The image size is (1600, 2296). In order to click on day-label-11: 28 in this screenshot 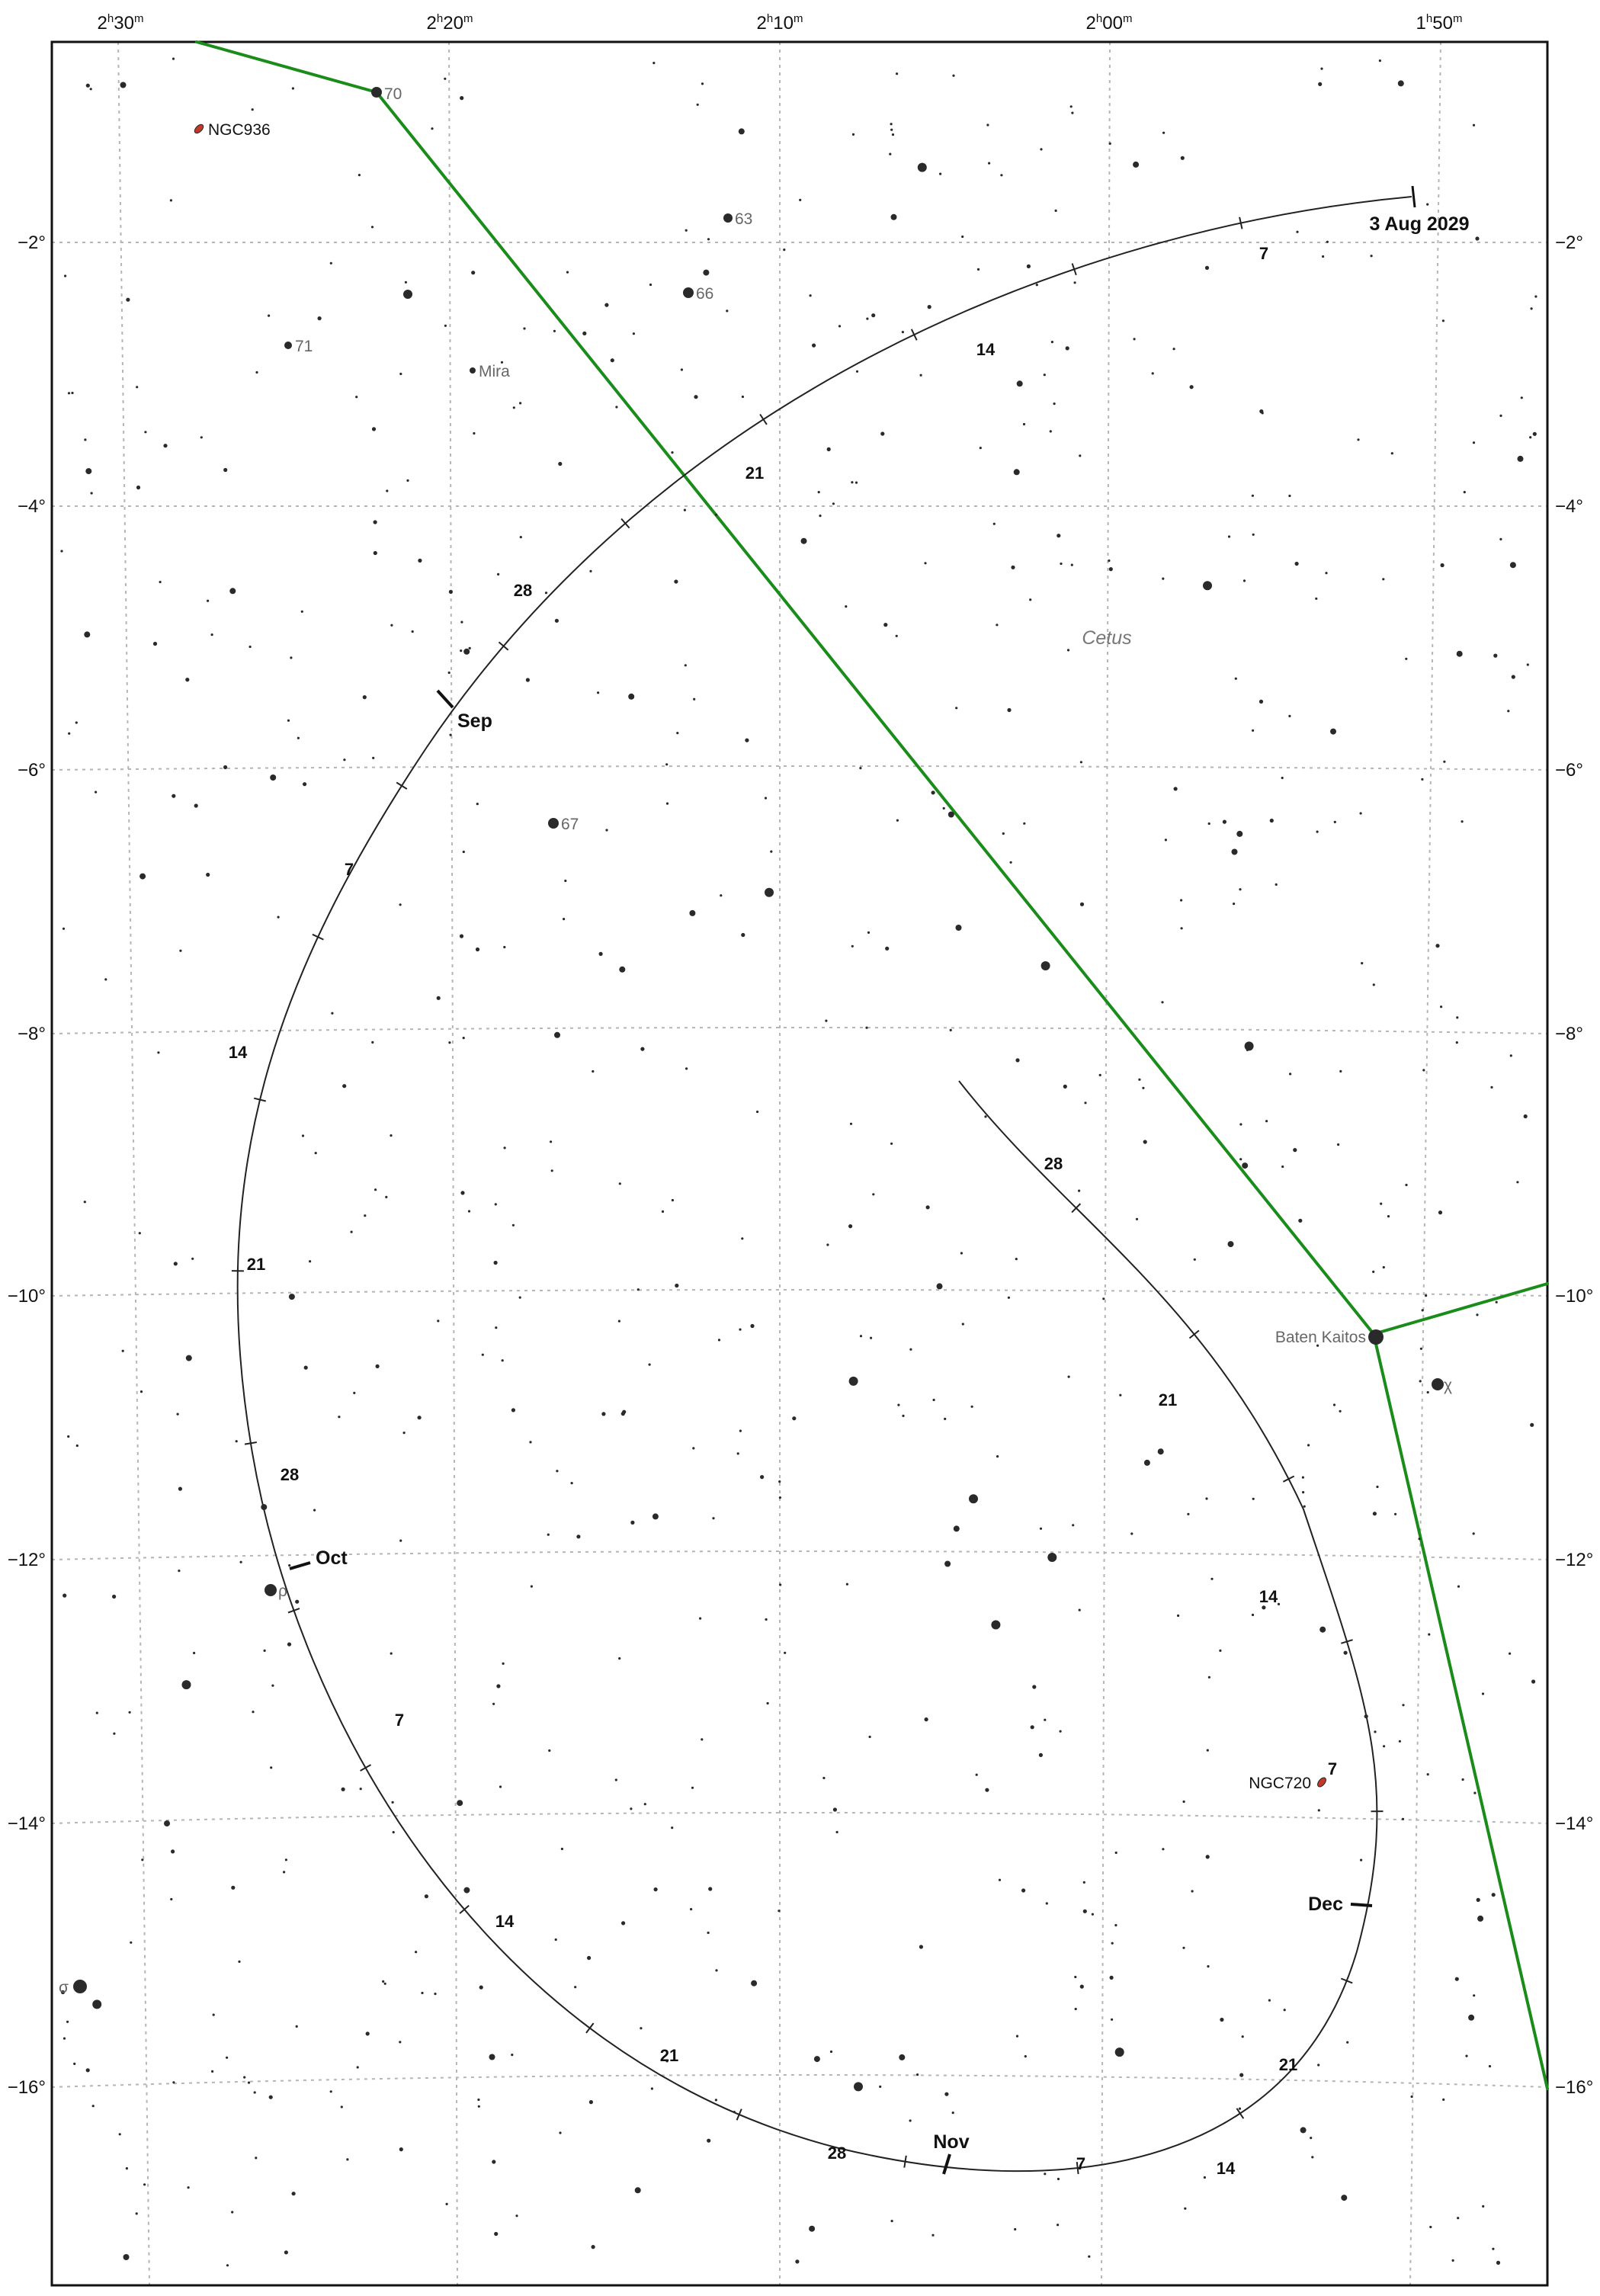, I will do `click(837, 2153)`.